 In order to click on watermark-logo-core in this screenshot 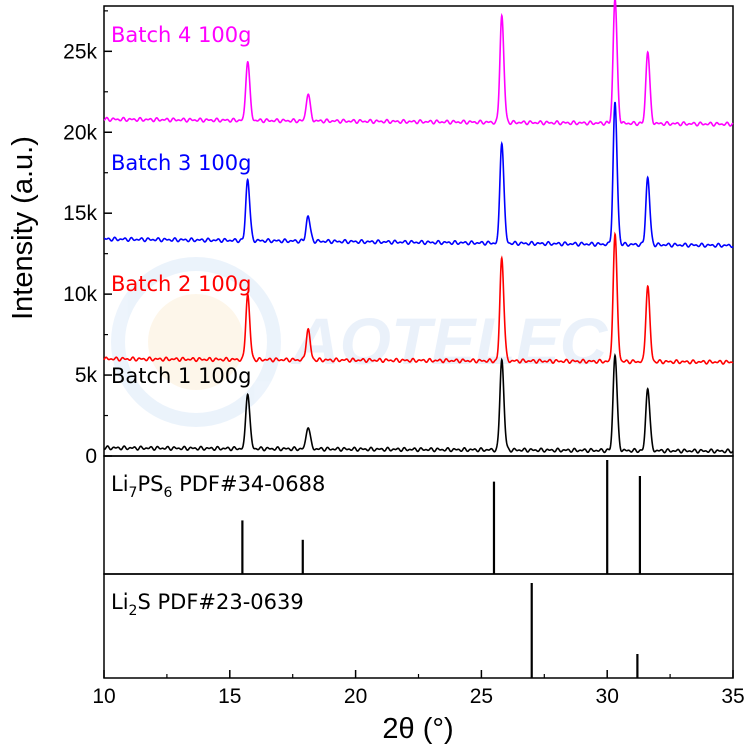, I will do `click(196, 342)`.